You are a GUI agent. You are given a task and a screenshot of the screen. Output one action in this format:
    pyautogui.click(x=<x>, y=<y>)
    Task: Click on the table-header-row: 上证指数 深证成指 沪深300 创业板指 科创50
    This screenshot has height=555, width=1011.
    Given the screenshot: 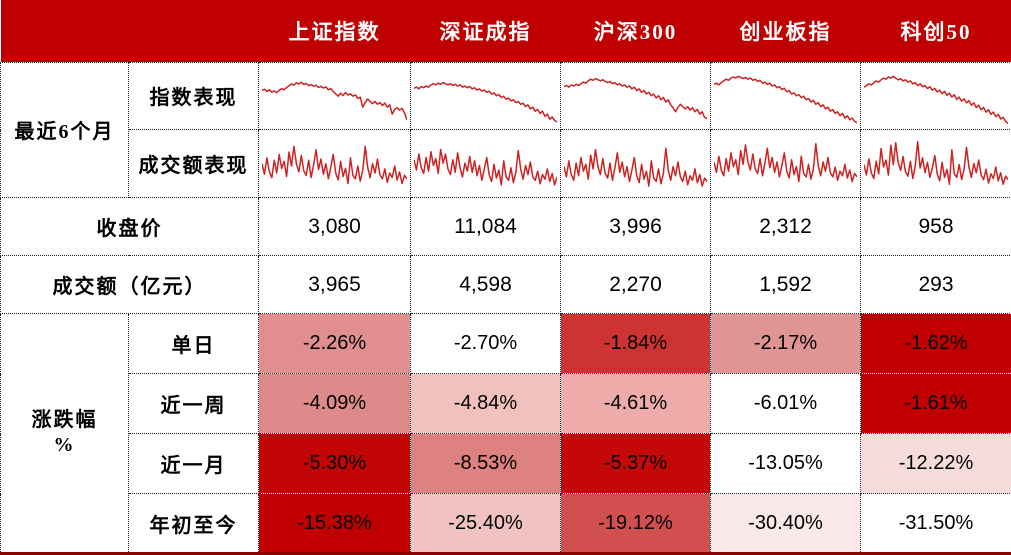 What is the action you would take?
    pyautogui.click(x=506, y=31)
    